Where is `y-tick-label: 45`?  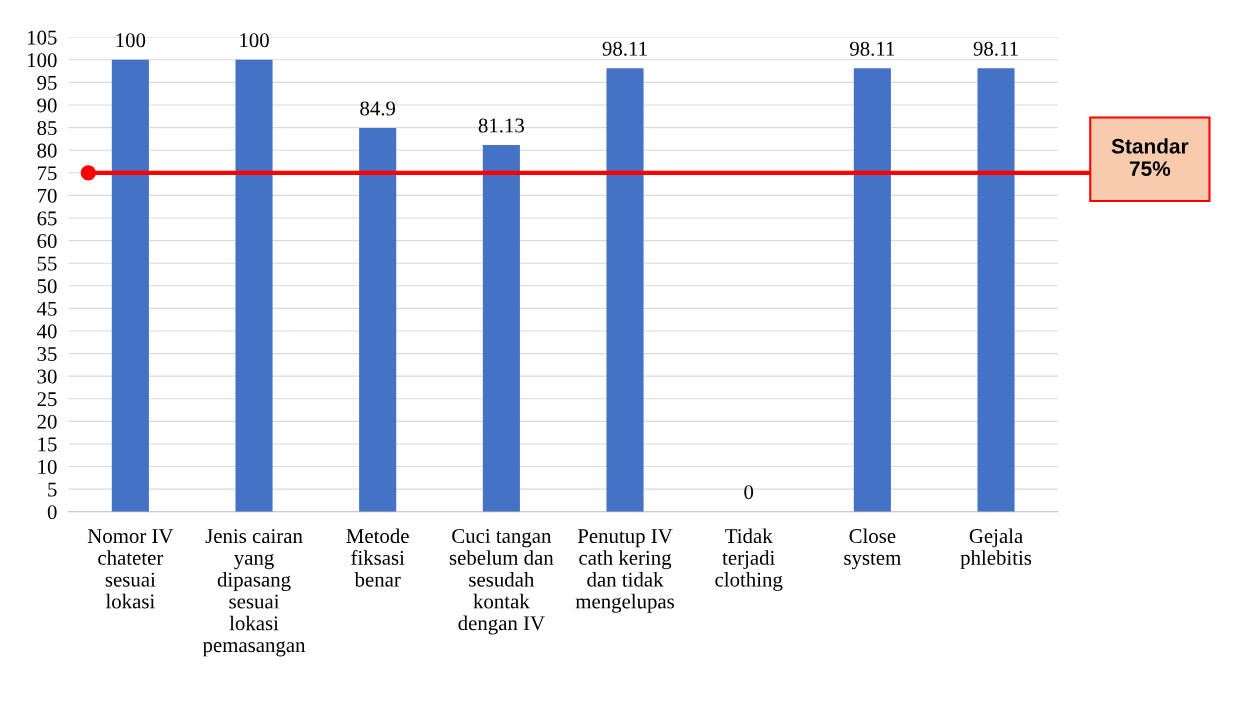 y-tick-label: 45 is located at coordinates (46, 308).